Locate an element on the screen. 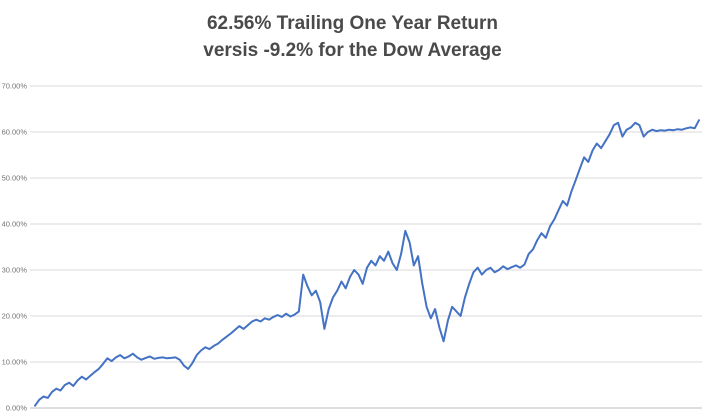  y-tick-label: 30.00% is located at coordinates (15, 270).